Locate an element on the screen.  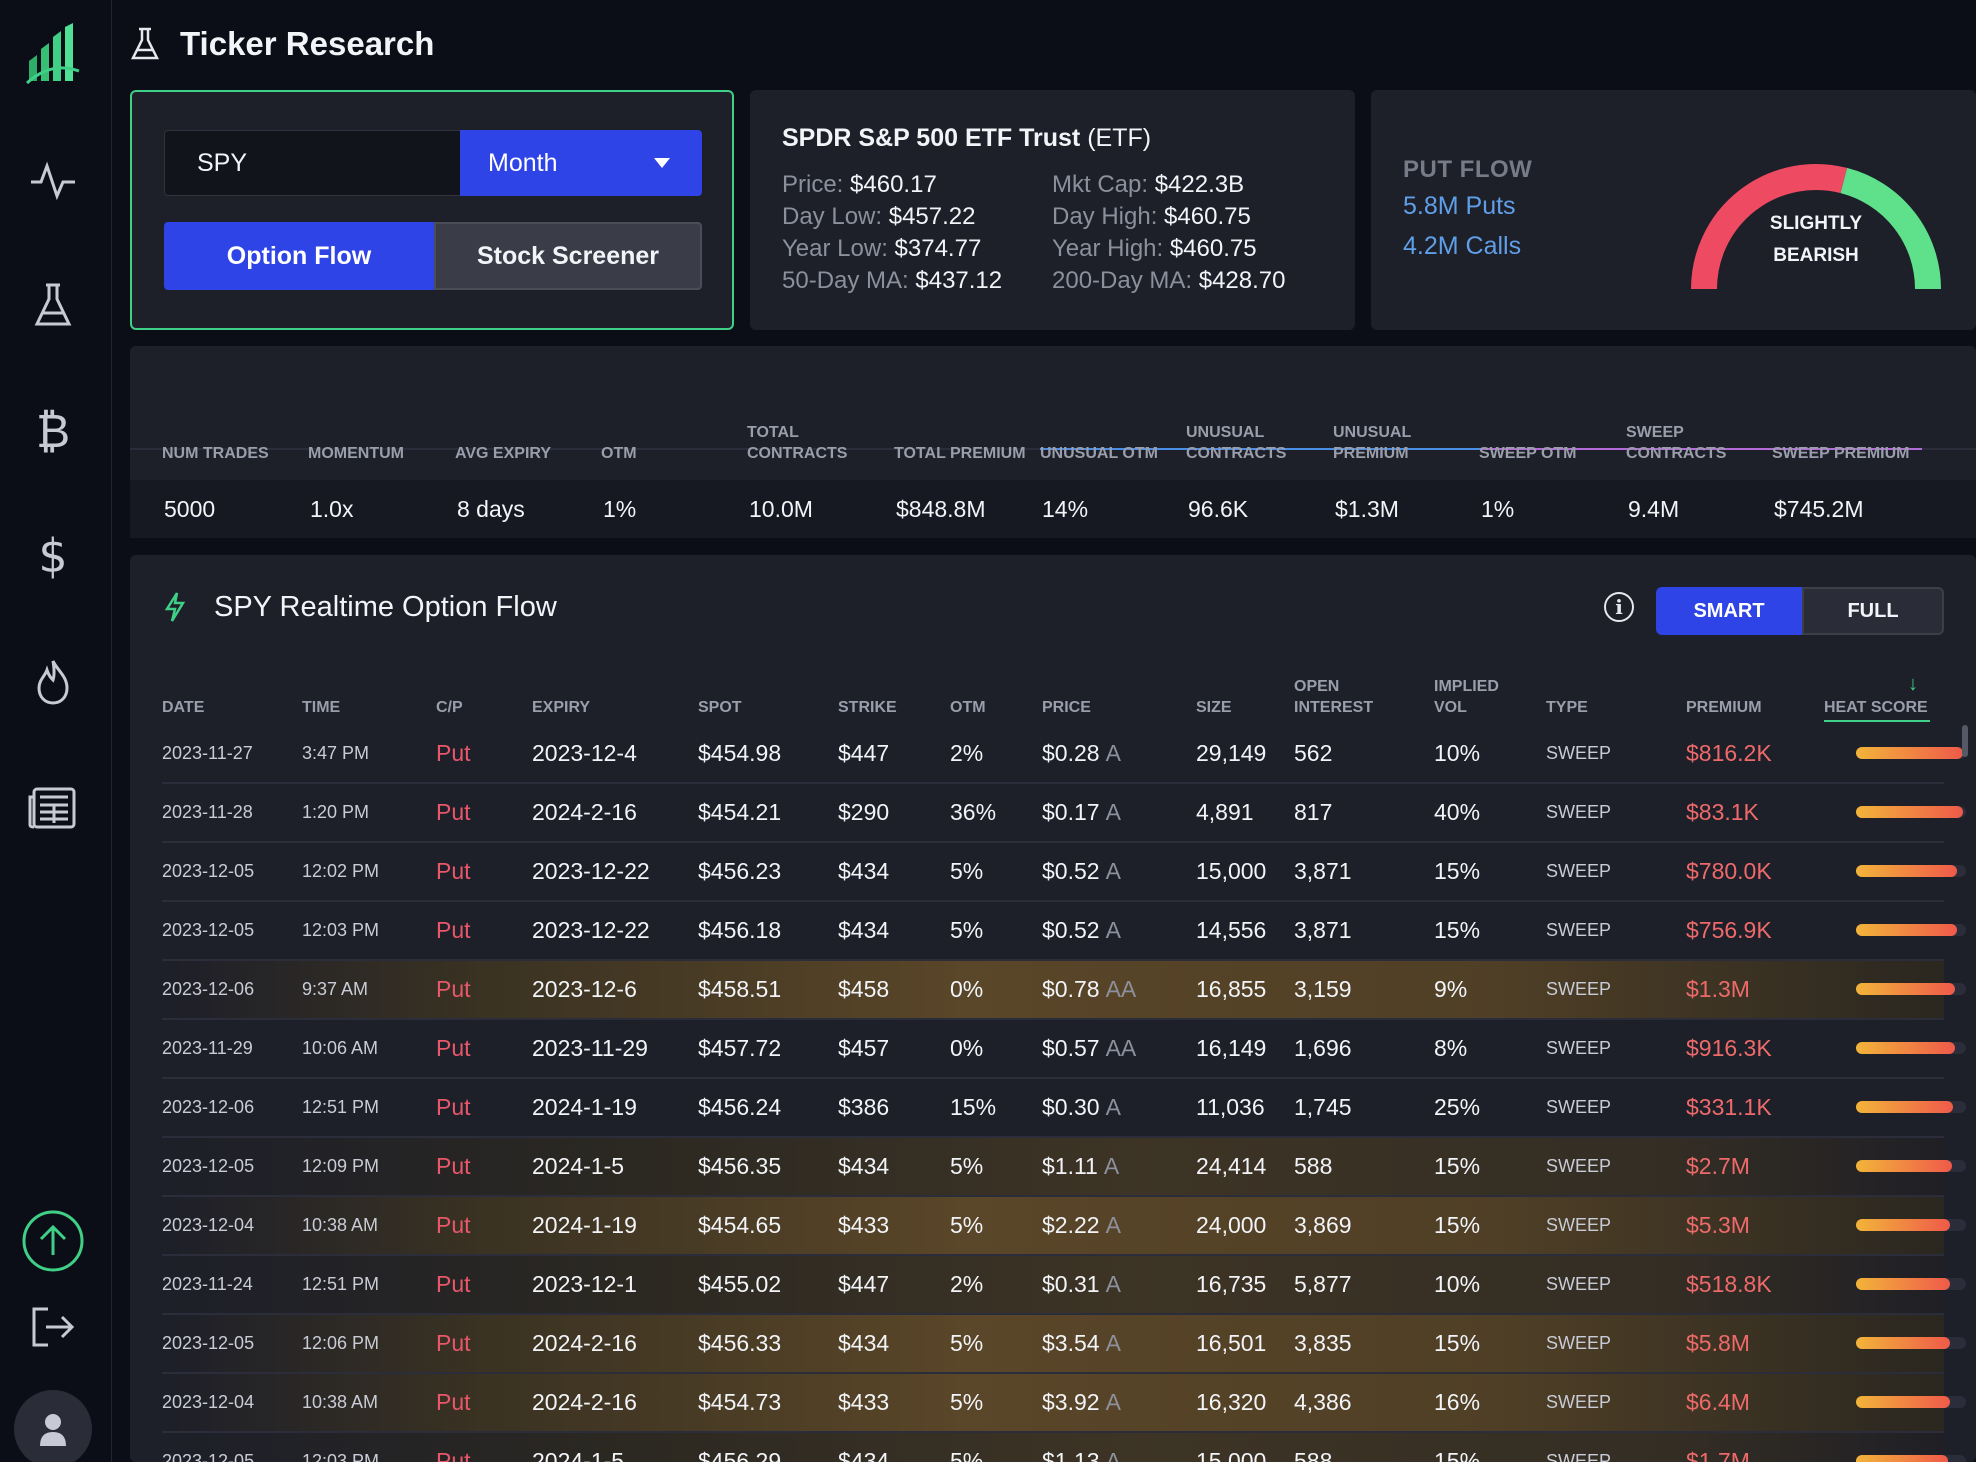
column-header: TYPE is located at coordinates (1567, 707).